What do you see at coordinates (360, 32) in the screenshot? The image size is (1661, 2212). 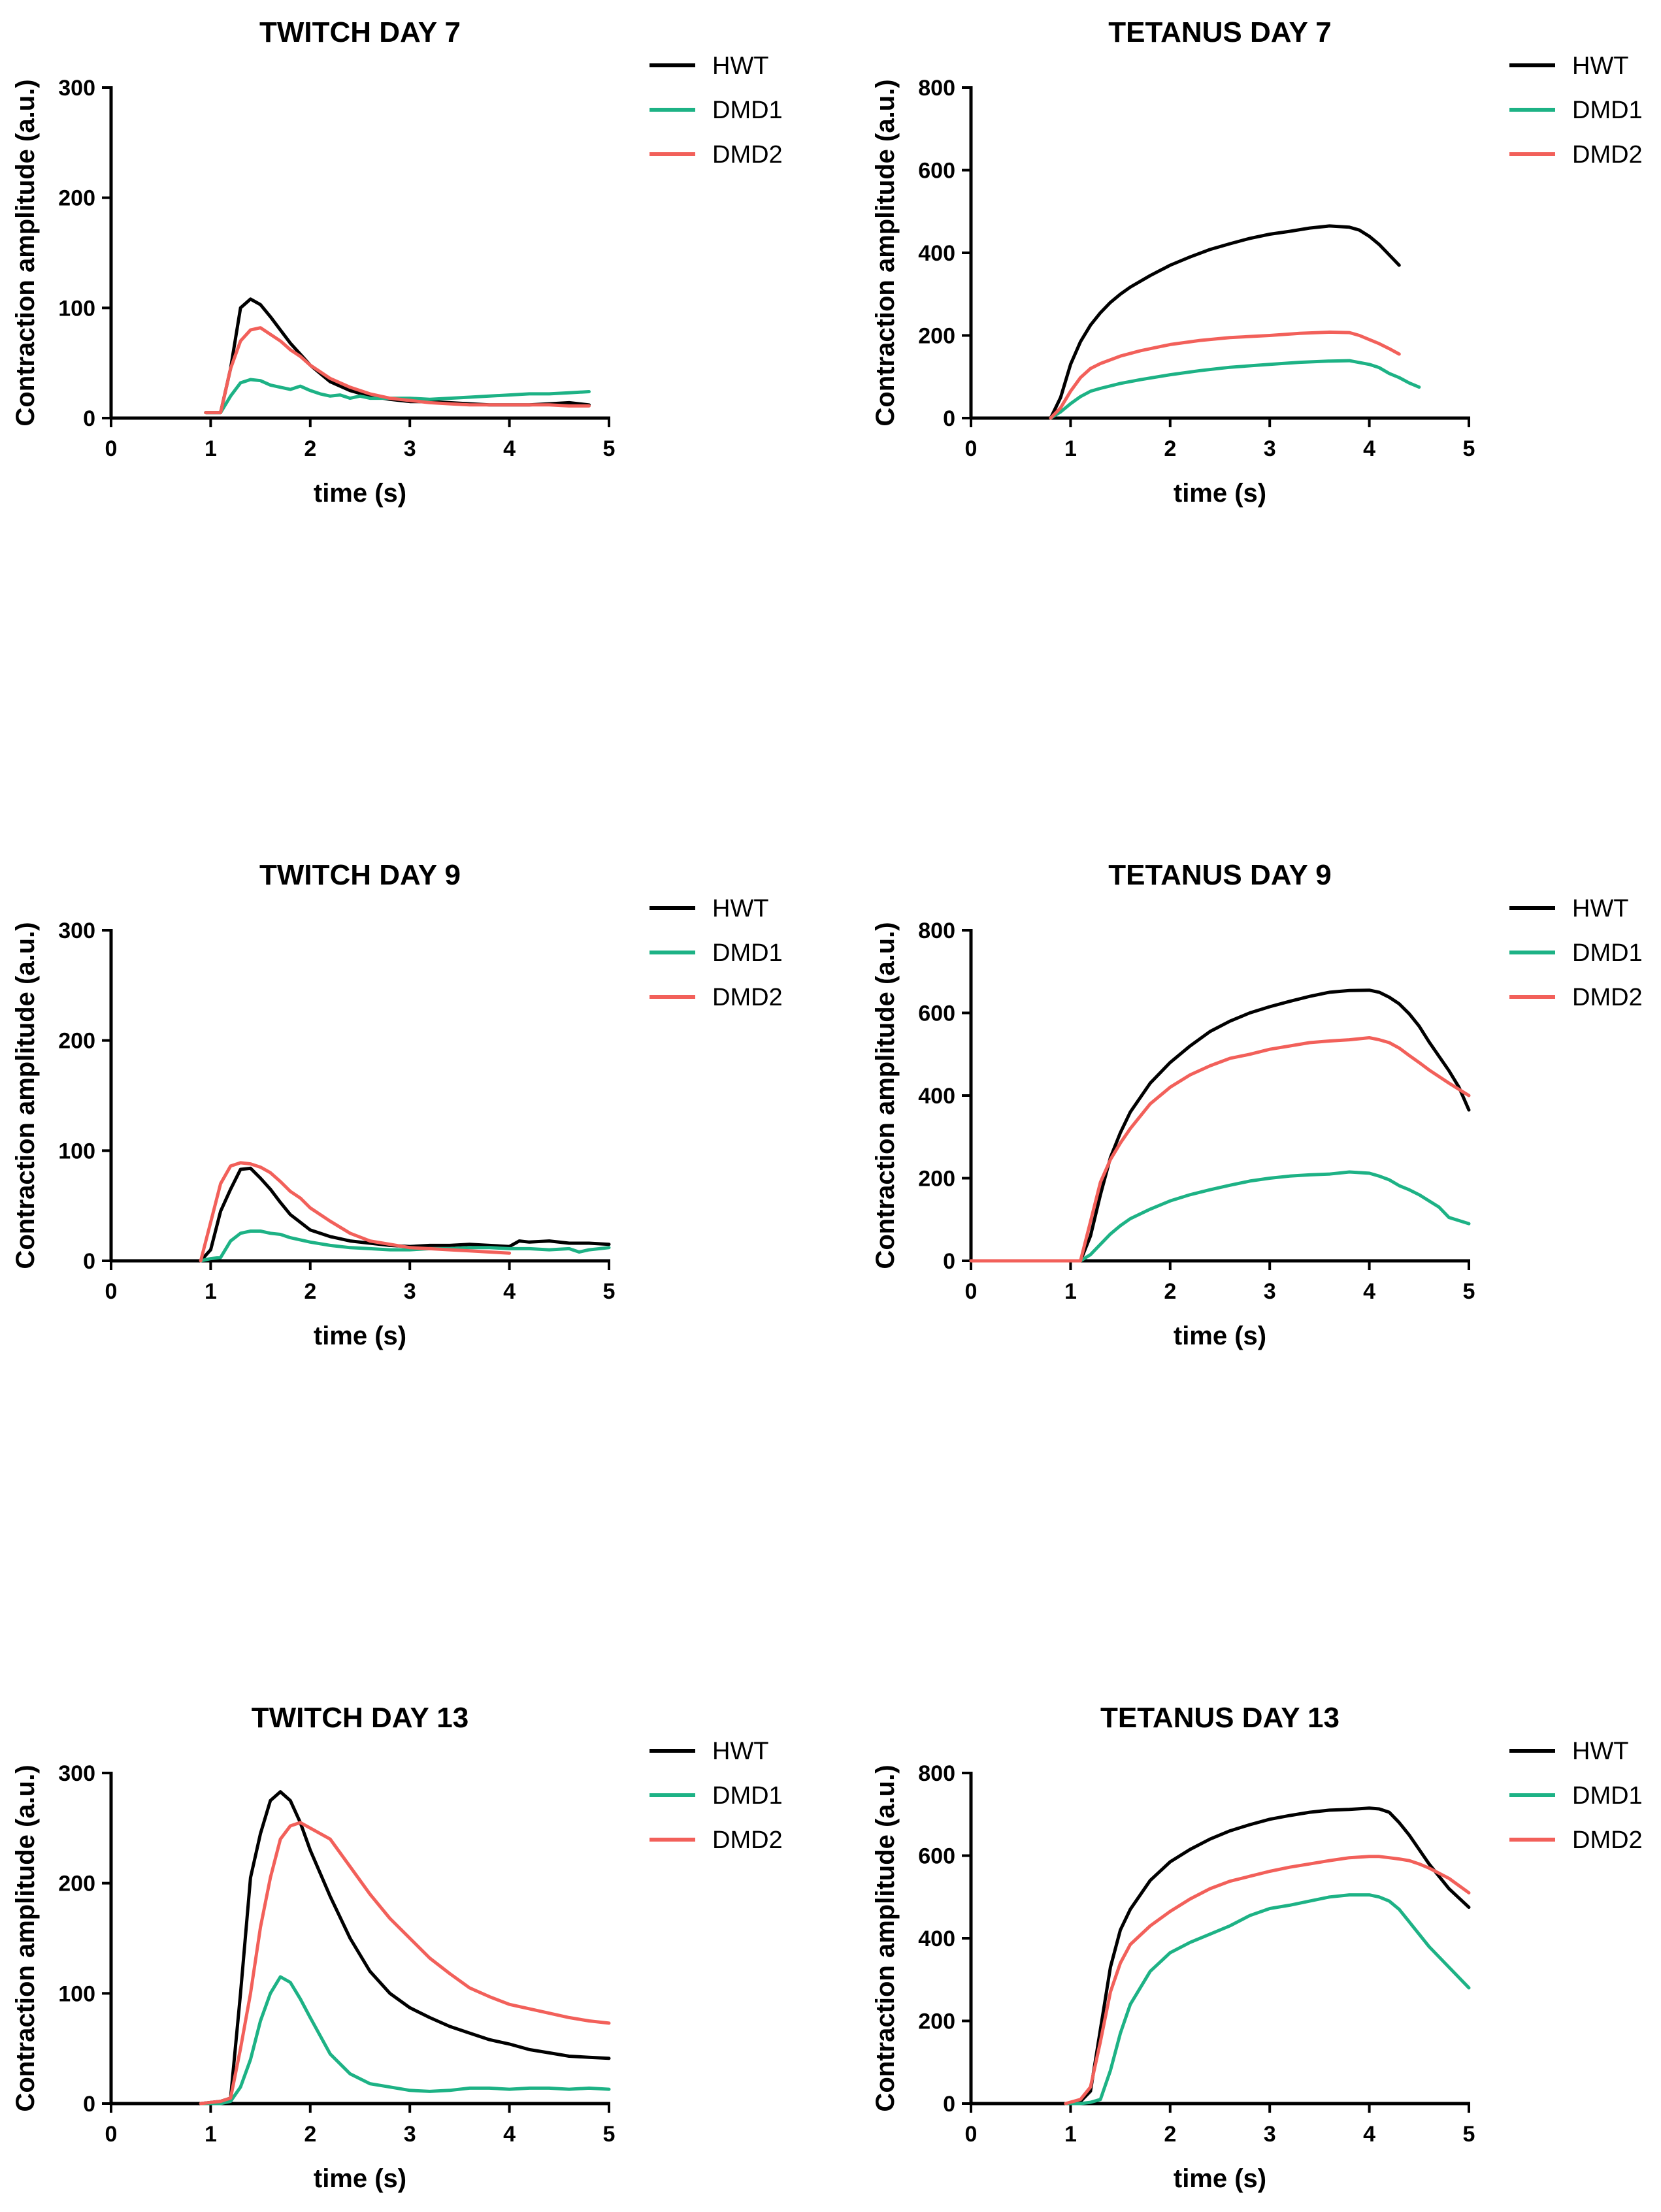 I see `chart-title: TWITCH DAY 7` at bounding box center [360, 32].